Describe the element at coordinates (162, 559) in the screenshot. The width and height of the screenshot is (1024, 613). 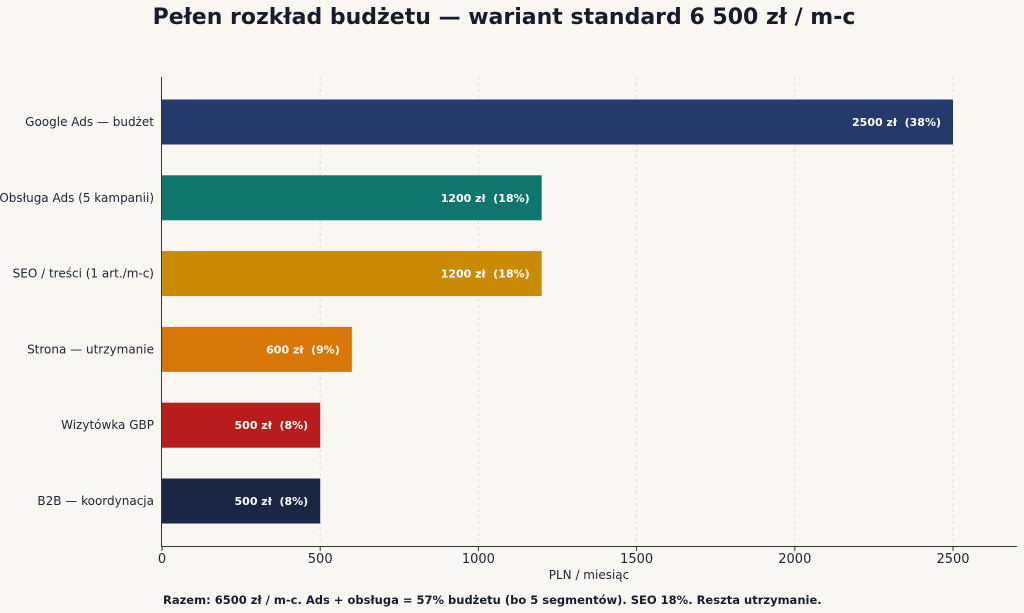
I see `x-tick-label: 0` at that location.